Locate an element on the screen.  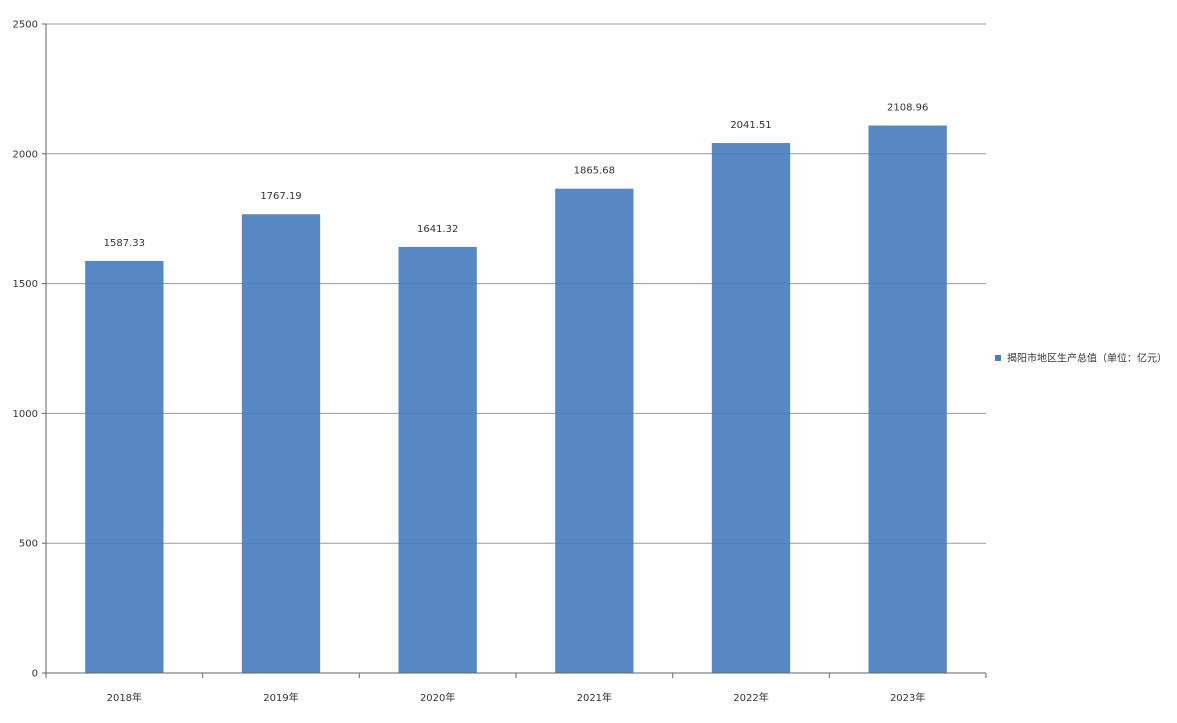
x-axis-ticks: 2018年 2019年 2020年 2021年 2022年 2023年 is located at coordinates (516, 688).